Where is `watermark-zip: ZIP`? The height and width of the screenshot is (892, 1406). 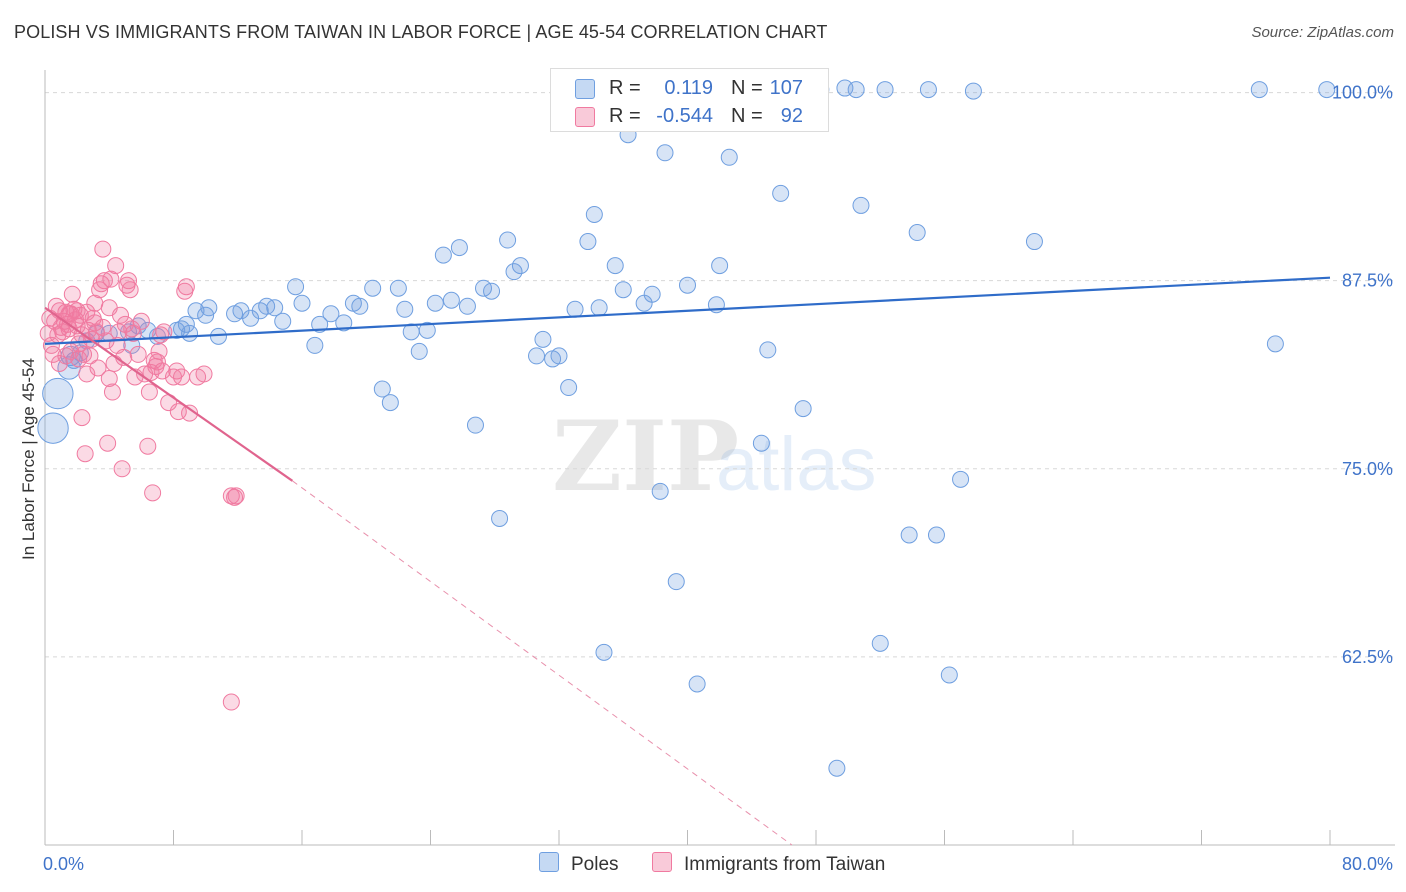
watermark-zip: ZIP is located at coordinates (645, 456).